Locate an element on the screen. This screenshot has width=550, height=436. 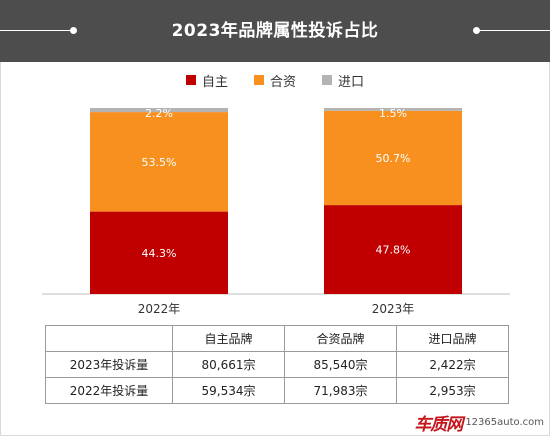
bar-data-label: 1.5% is located at coordinates (393, 113).